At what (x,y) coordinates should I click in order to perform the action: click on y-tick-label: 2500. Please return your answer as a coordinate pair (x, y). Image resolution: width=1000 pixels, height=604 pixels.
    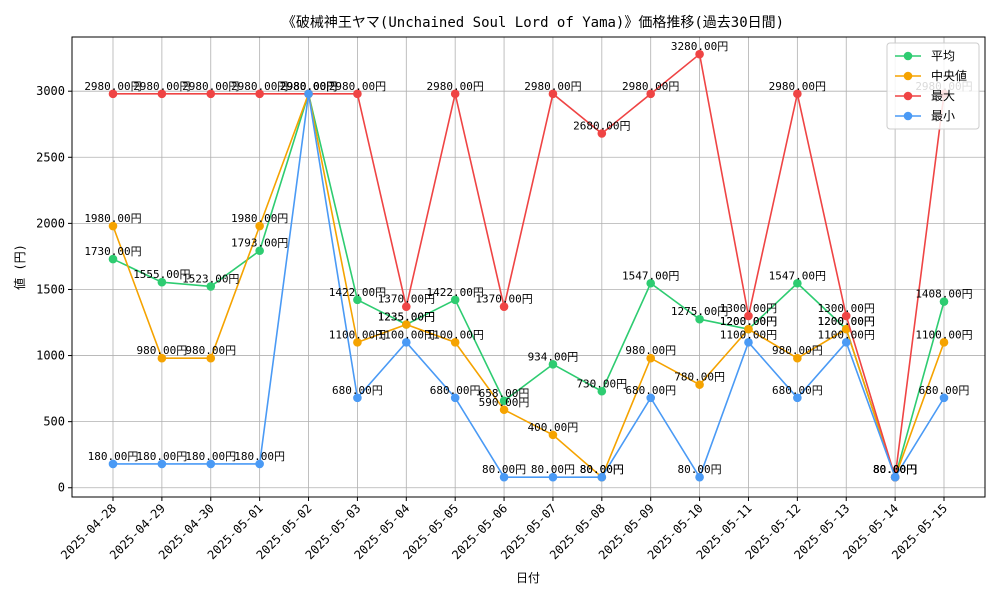
    Looking at the image, I should click on (50, 157).